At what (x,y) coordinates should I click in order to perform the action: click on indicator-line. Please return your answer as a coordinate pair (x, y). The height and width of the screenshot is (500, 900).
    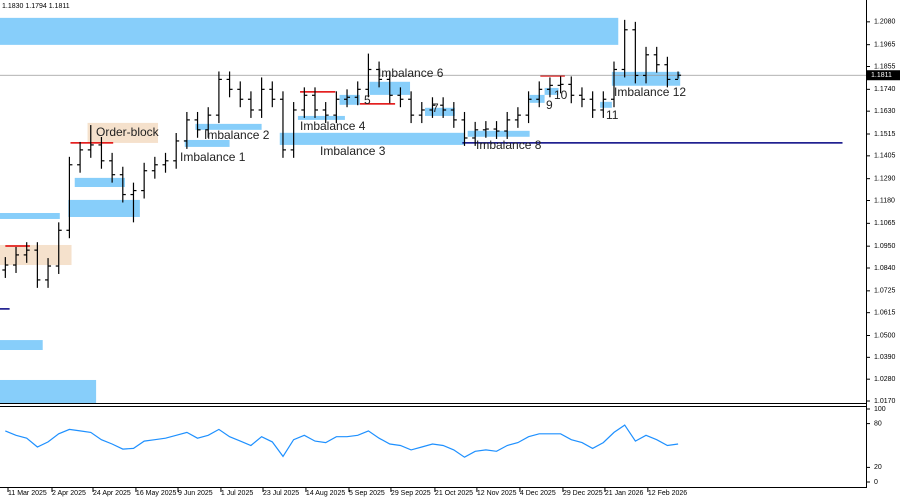
    Looking at the image, I should click on (342, 441).